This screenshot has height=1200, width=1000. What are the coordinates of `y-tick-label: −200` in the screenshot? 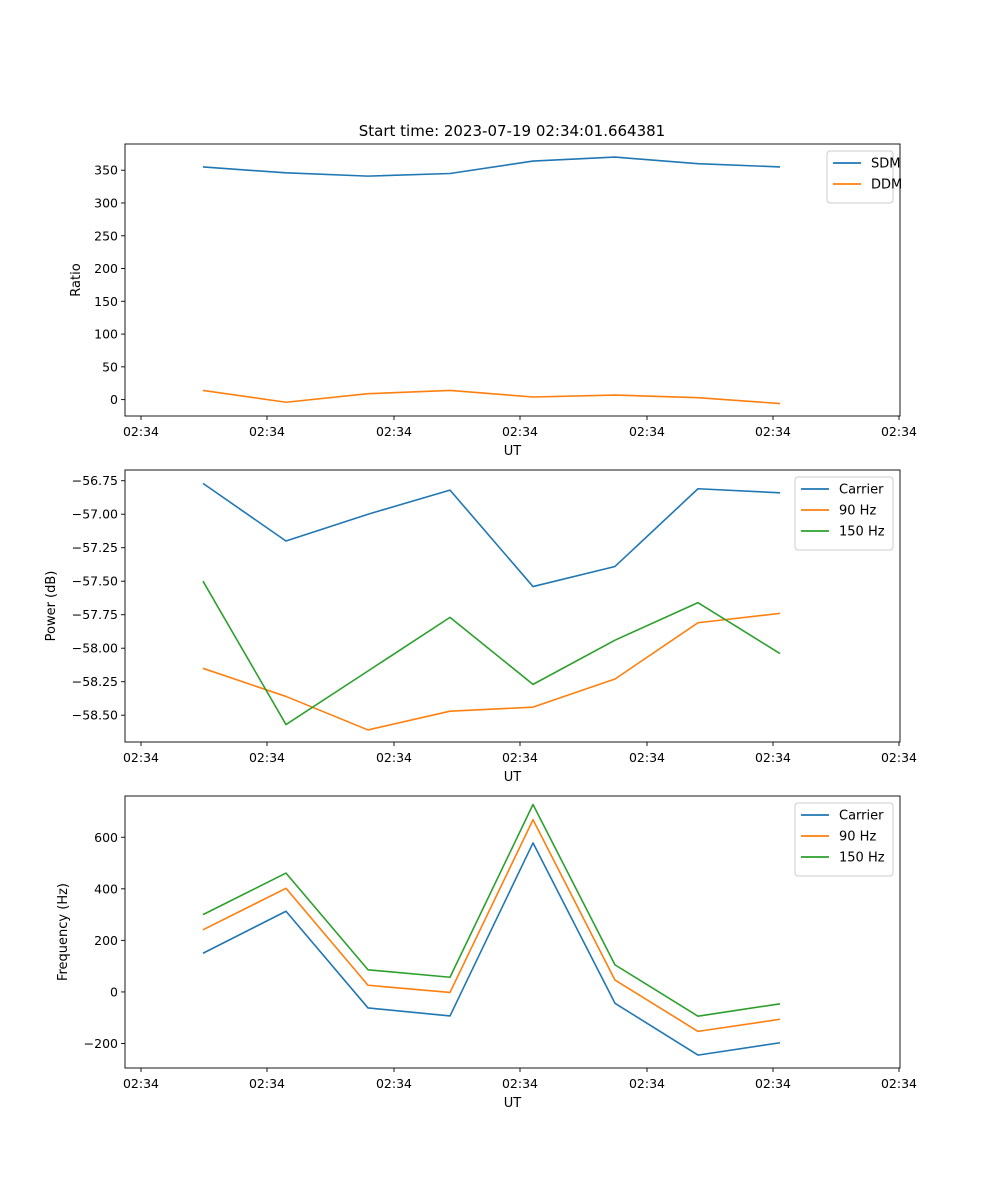 It's located at (101, 1043).